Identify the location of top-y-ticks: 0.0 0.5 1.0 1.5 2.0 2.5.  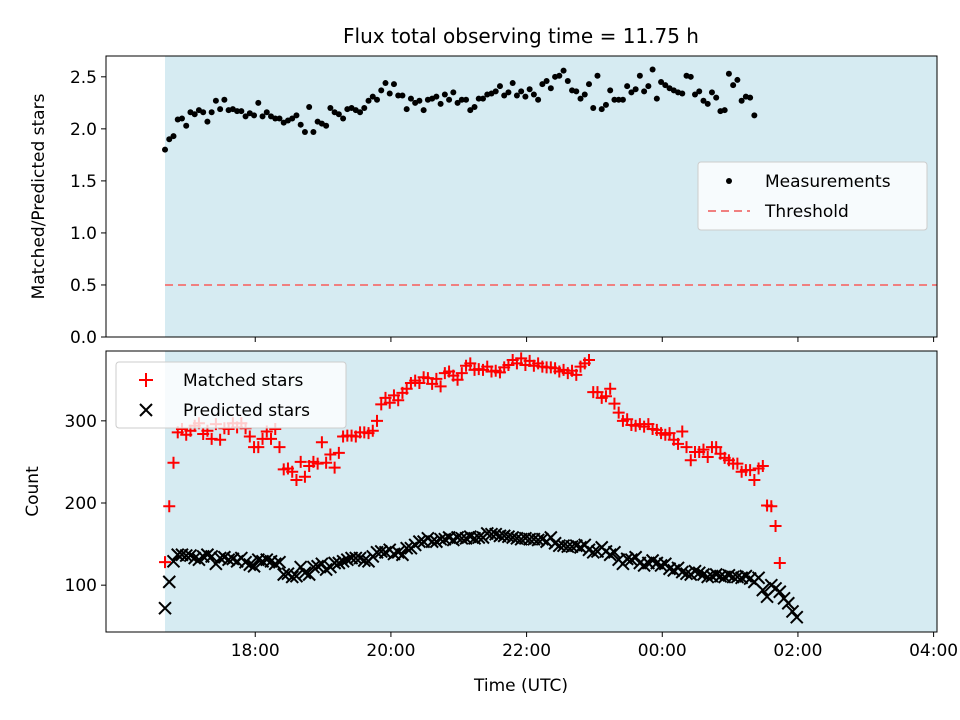
(88, 208).